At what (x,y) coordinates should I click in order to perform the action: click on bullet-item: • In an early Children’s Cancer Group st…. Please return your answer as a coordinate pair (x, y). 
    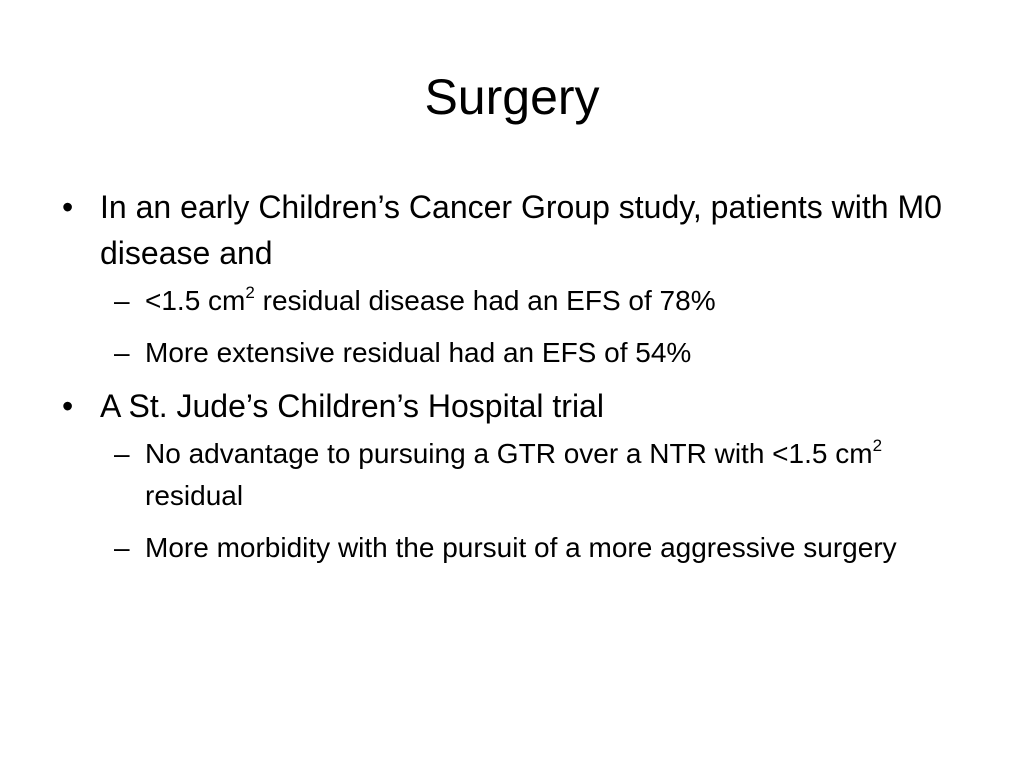
    Looking at the image, I should click on (506, 230).